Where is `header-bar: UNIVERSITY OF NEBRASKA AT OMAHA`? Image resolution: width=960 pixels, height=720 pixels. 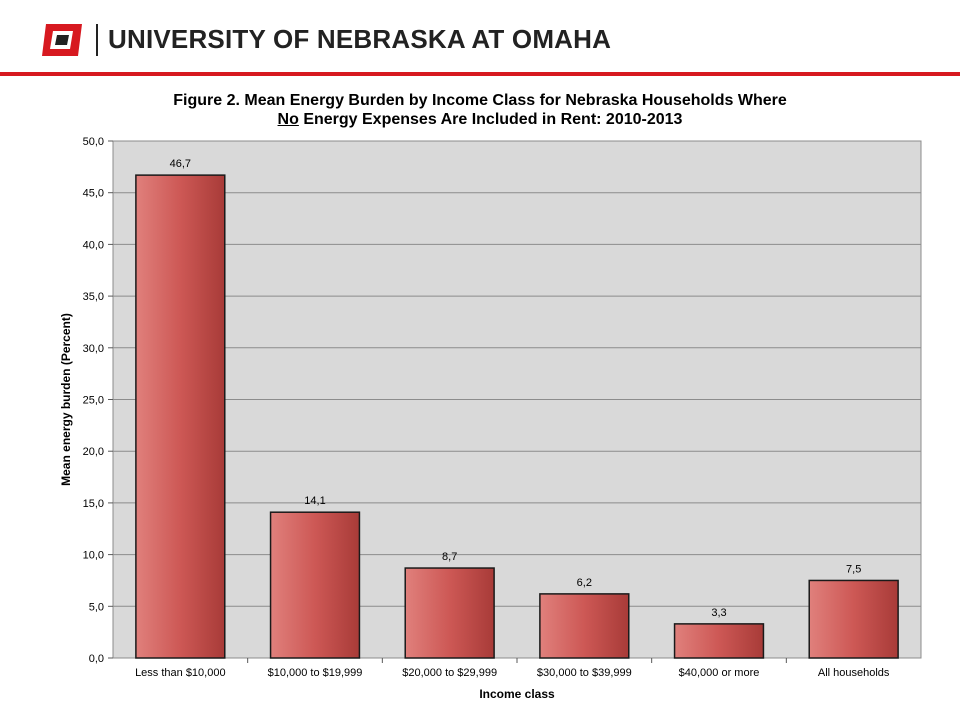 header-bar: UNIVERSITY OF NEBRASKA AT OMAHA is located at coordinates (480, 38).